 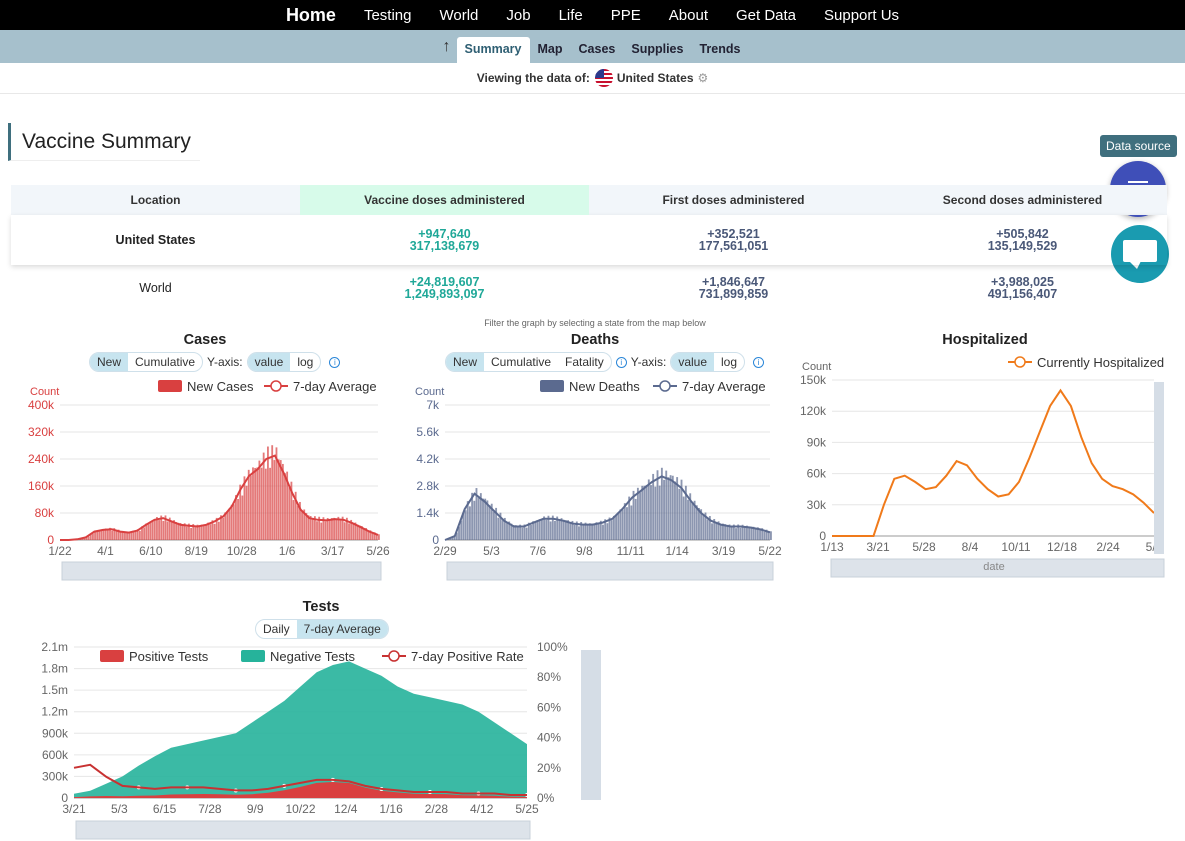 What do you see at coordinates (521, 362) in the screenshot?
I see `deaths-cumulative-toggle: Cumulative` at bounding box center [521, 362].